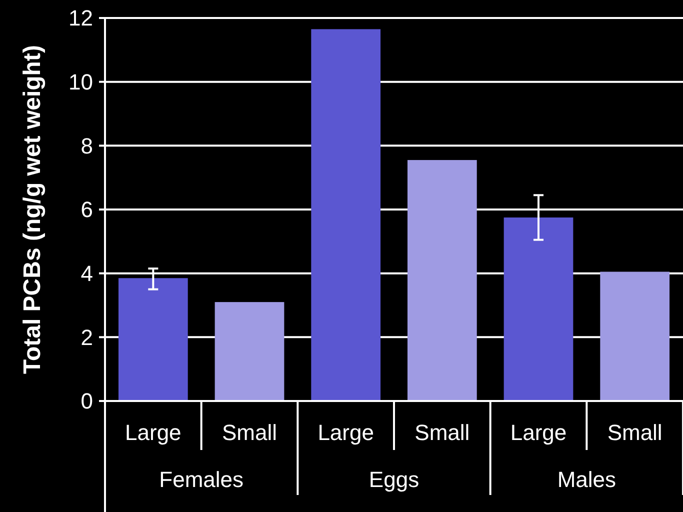 The height and width of the screenshot is (512, 683). What do you see at coordinates (86, 401) in the screenshot?
I see `y-tick-label: 0` at bounding box center [86, 401].